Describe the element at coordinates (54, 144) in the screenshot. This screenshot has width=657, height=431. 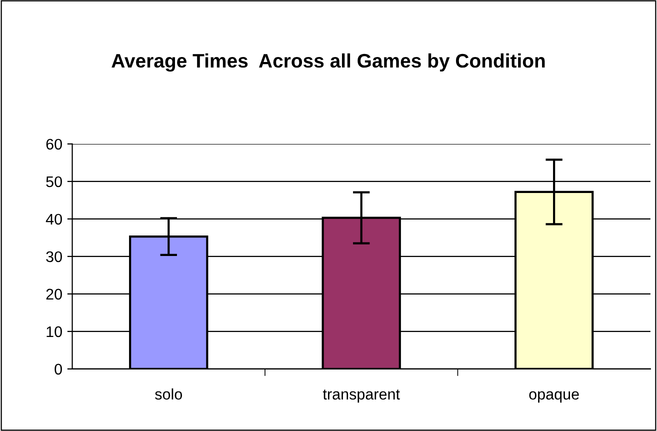
I see `y-tick-label: 60` at that location.